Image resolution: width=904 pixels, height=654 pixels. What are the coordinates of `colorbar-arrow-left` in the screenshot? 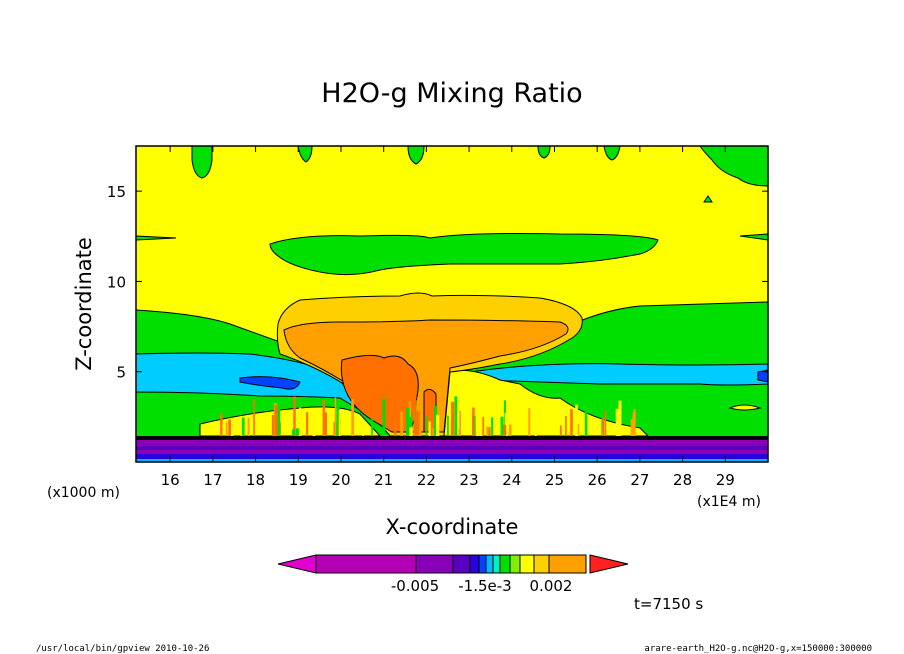 It's located at (297, 564).